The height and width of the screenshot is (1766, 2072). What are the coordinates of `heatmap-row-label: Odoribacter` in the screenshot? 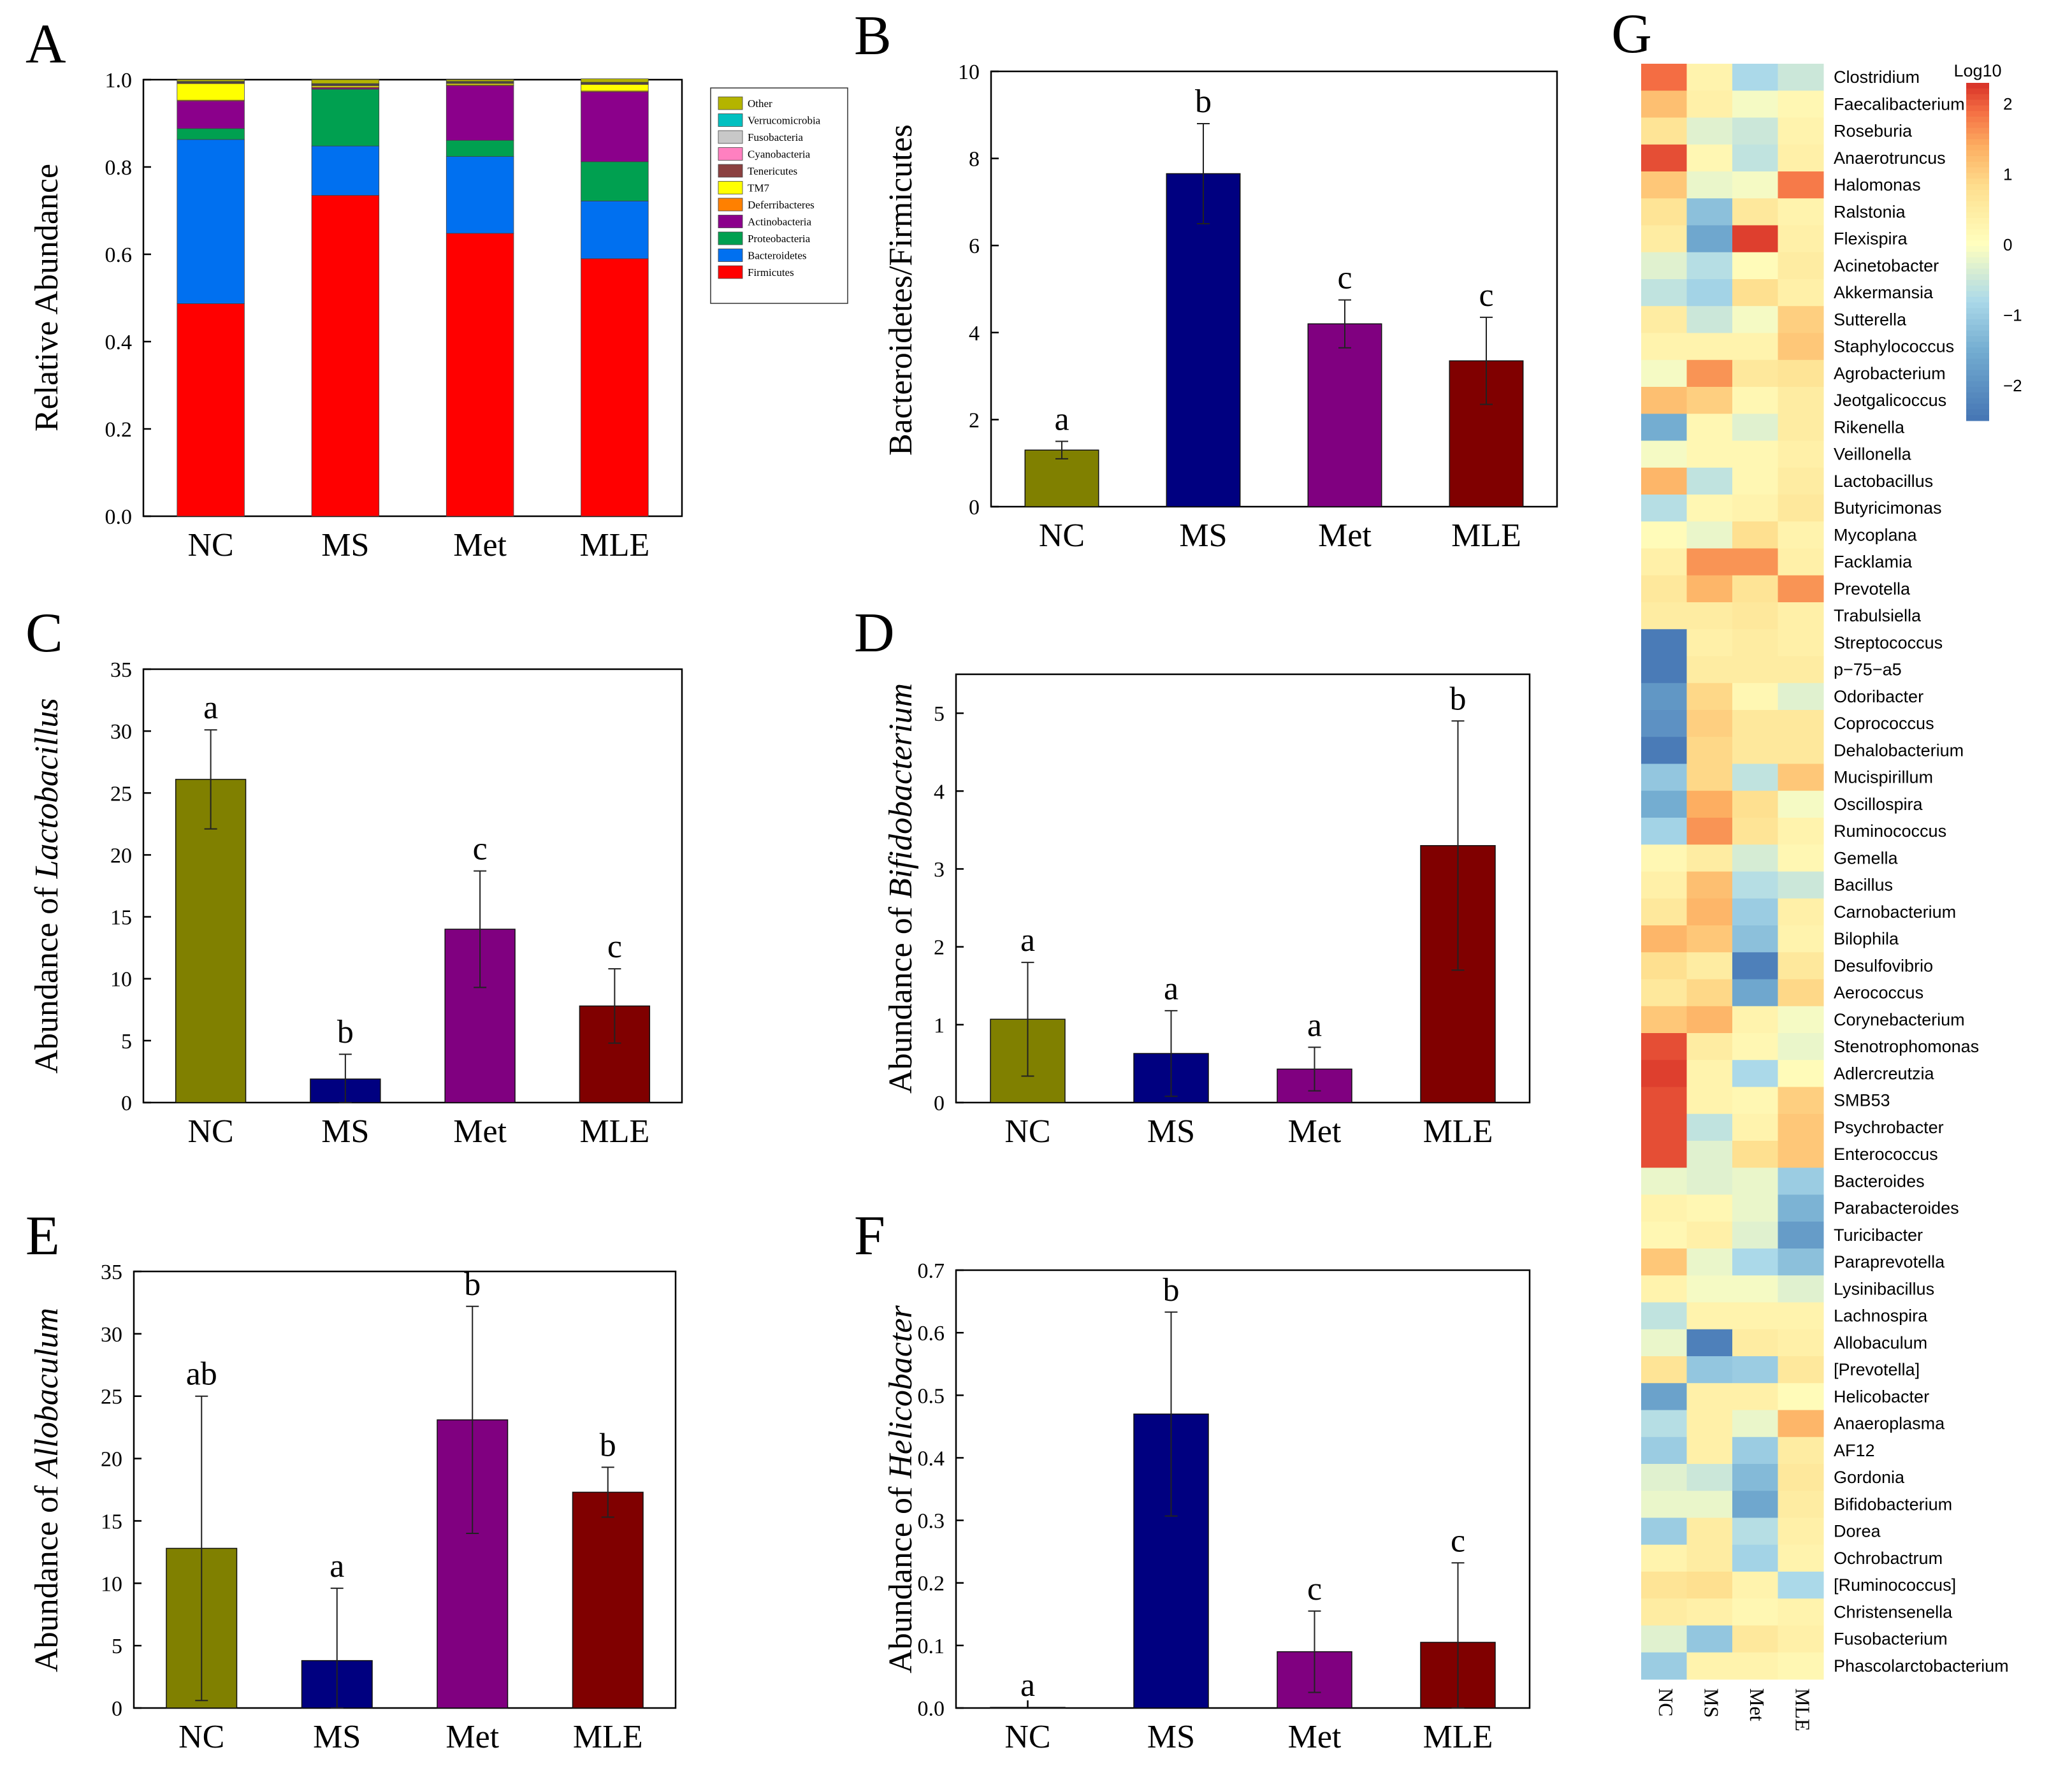 It's located at (1878, 696).